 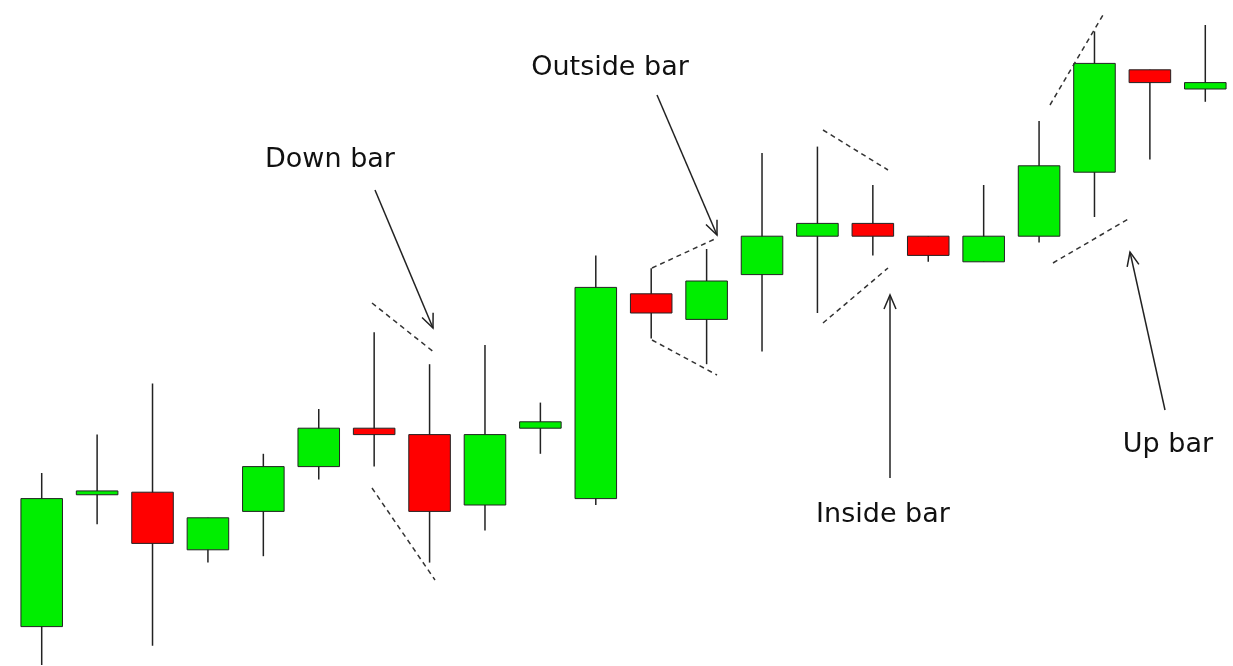 I want to click on annotation: Inside bar, so click(x=883, y=512).